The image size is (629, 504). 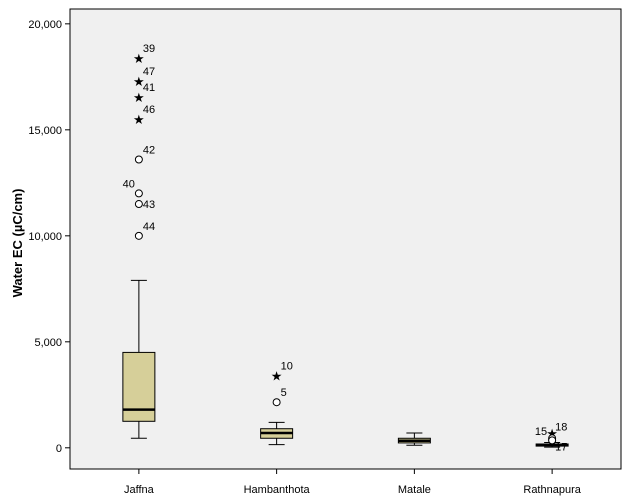 What do you see at coordinates (353, 482) in the screenshot?
I see `x-axis: Jaffna Hambanthota Matale Rathnapura` at bounding box center [353, 482].